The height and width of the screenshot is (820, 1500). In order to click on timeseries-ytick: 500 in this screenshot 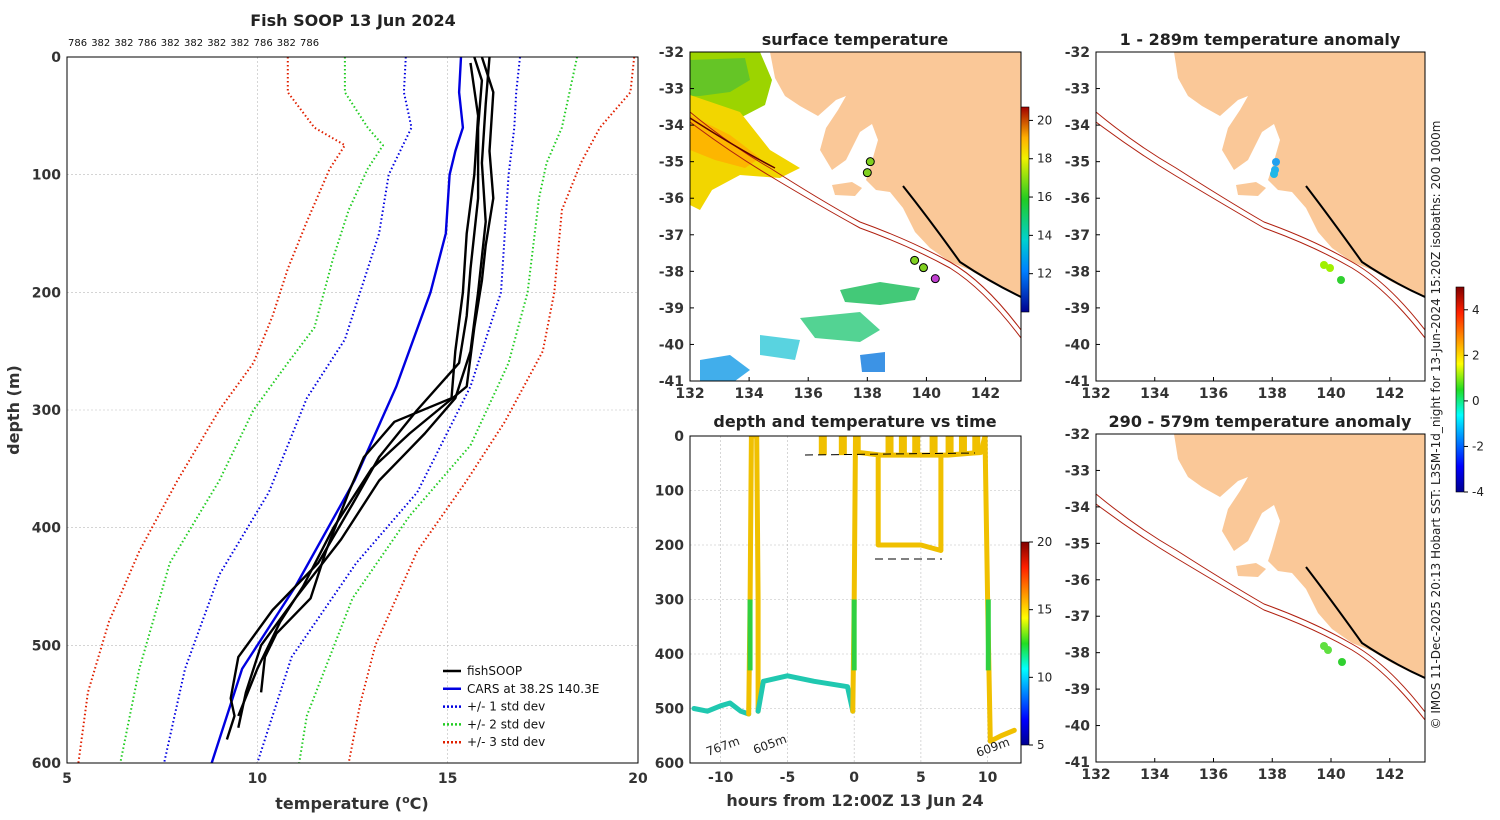, I will do `click(669, 710)`.